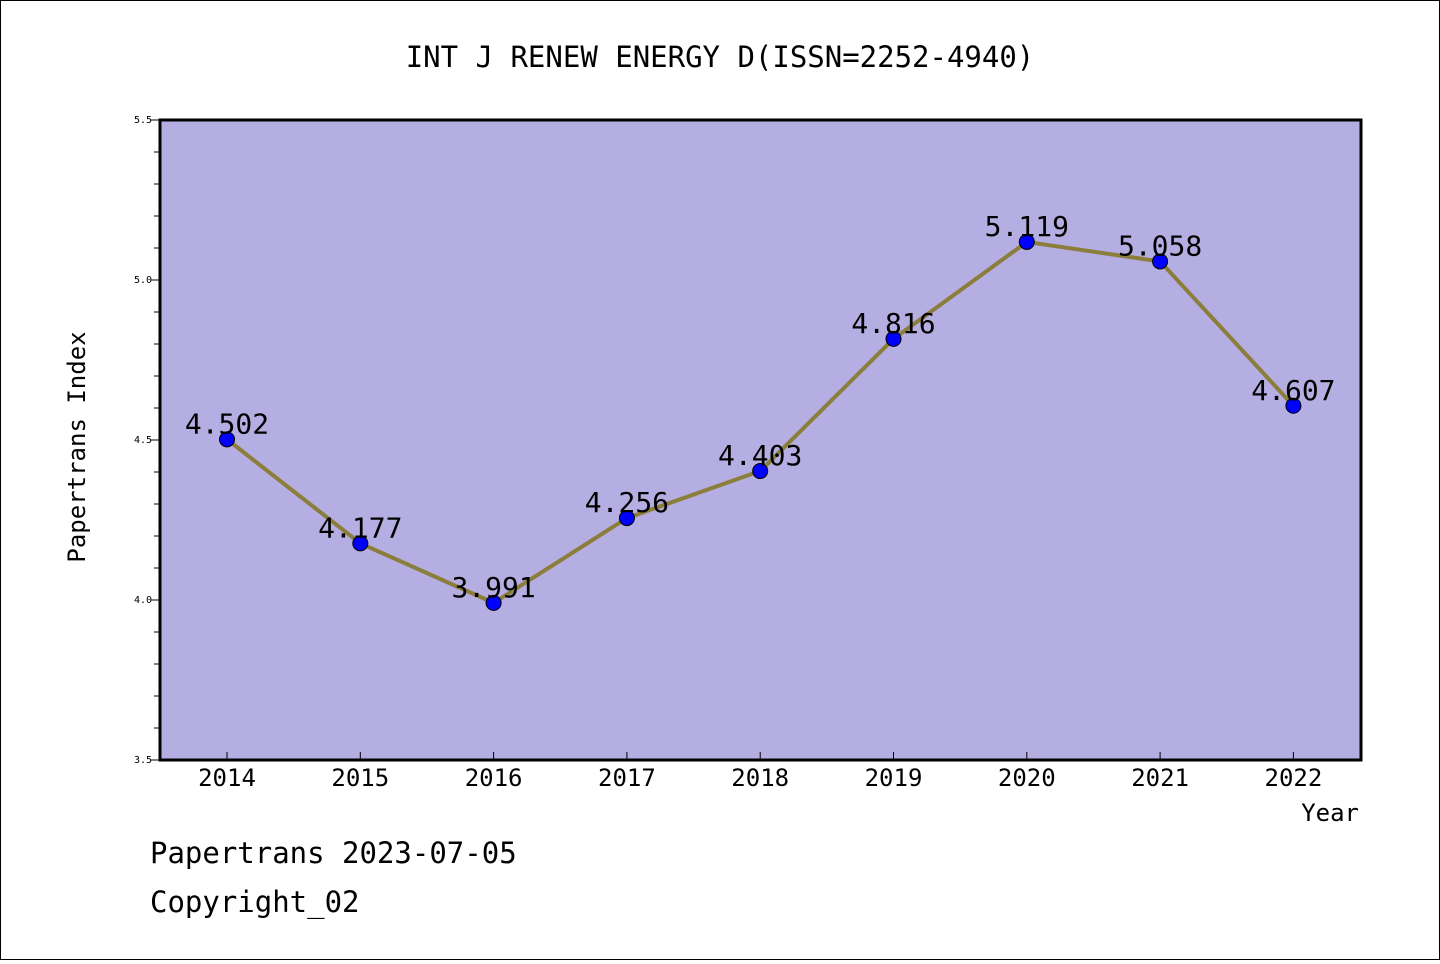 The width and height of the screenshot is (1440, 964). Describe the element at coordinates (493, 587) in the screenshot. I see `data-label: 3.991` at that location.